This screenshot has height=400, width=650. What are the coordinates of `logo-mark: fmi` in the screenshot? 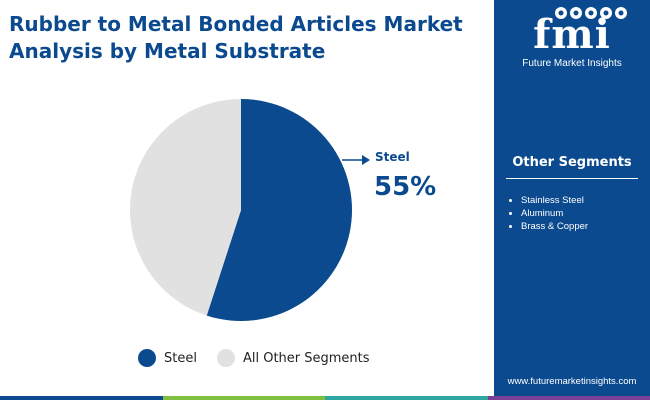 It's located at (572, 34).